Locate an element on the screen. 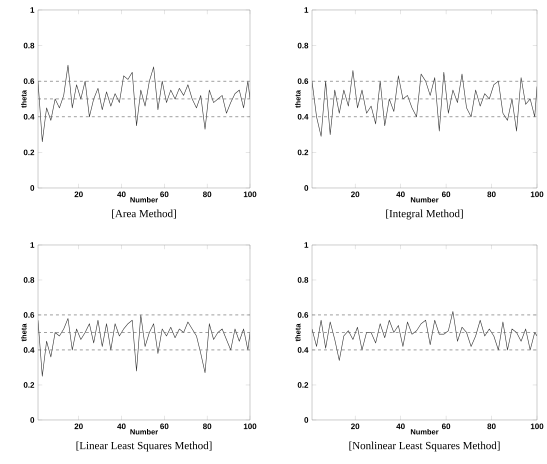 Image resolution: width=547 pixels, height=464 pixels. text: [Area Method] is located at coordinates (144, 214).